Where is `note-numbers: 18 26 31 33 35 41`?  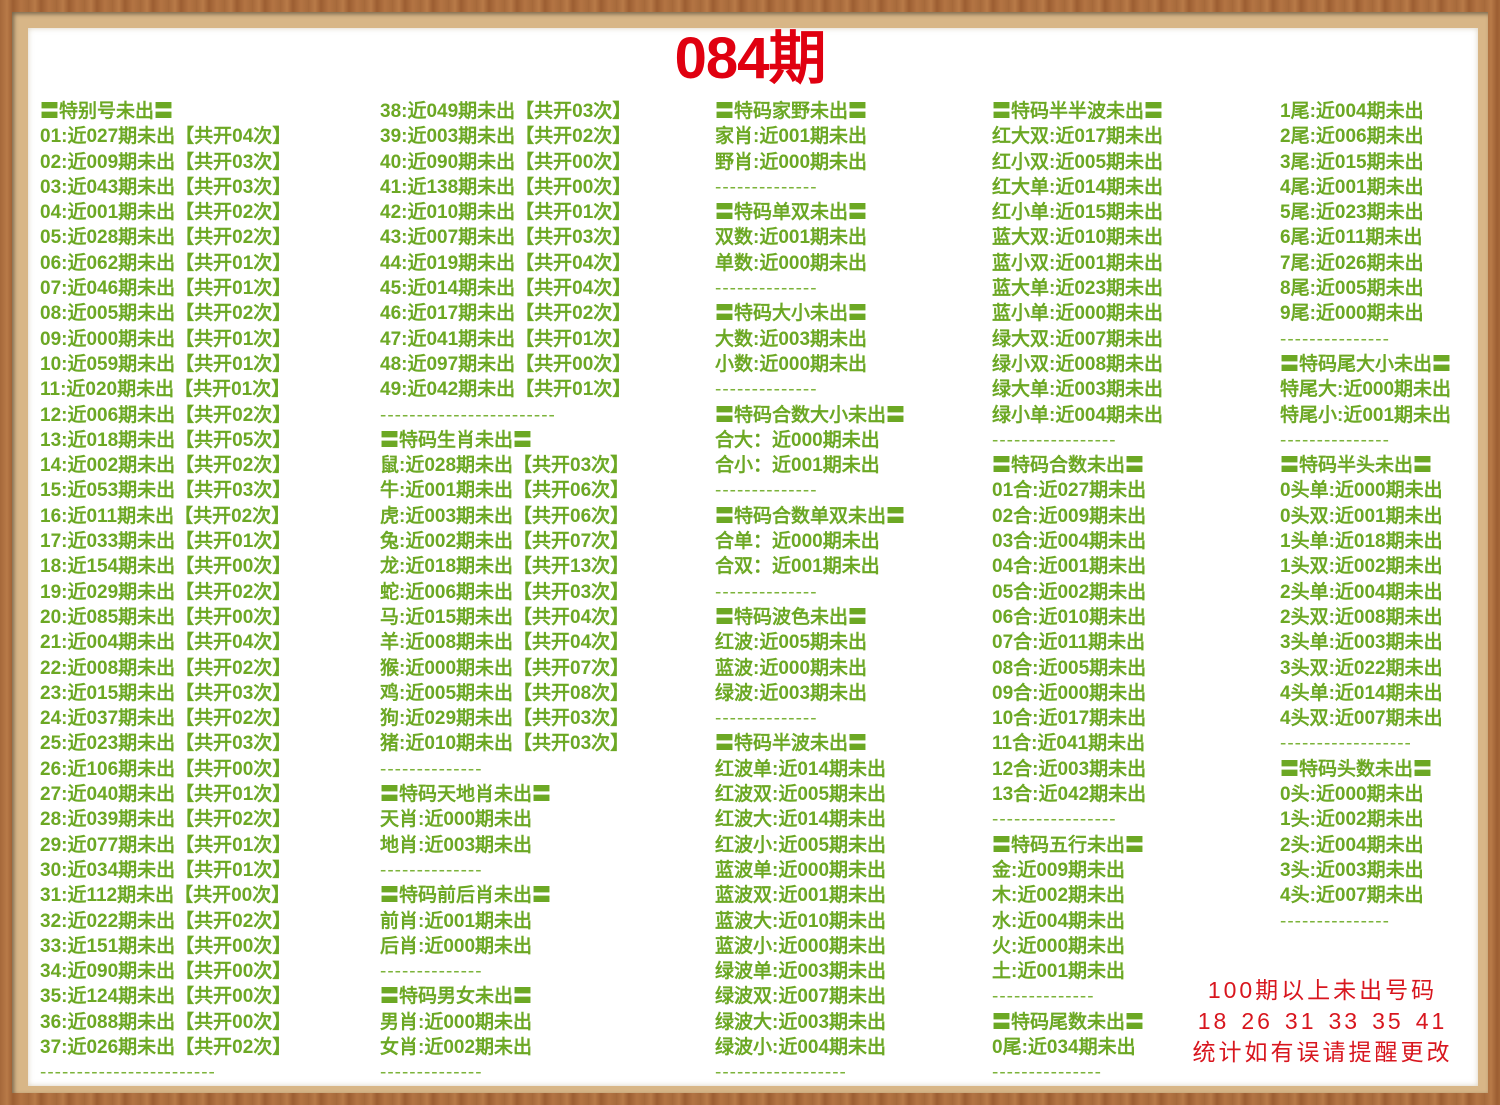
note-numbers: 18 26 31 33 35 41 is located at coordinates (1322, 1021).